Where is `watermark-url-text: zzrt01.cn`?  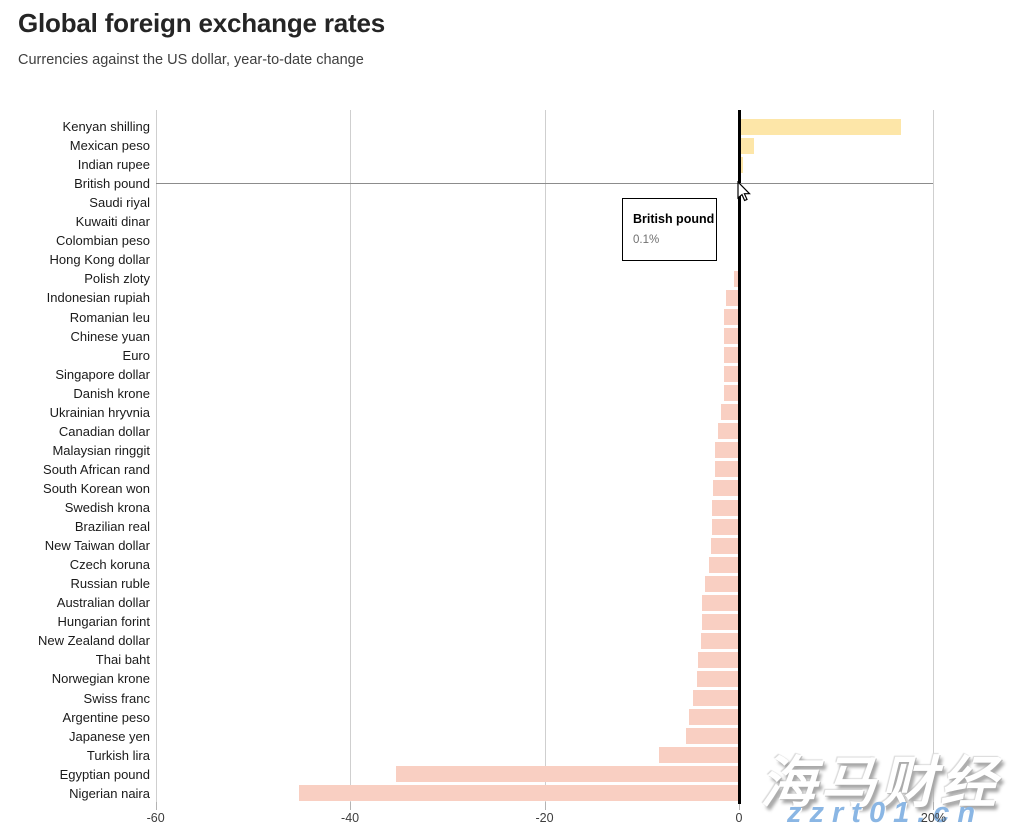
watermark-url-text: zzrt01.cn is located at coordinates (885, 813).